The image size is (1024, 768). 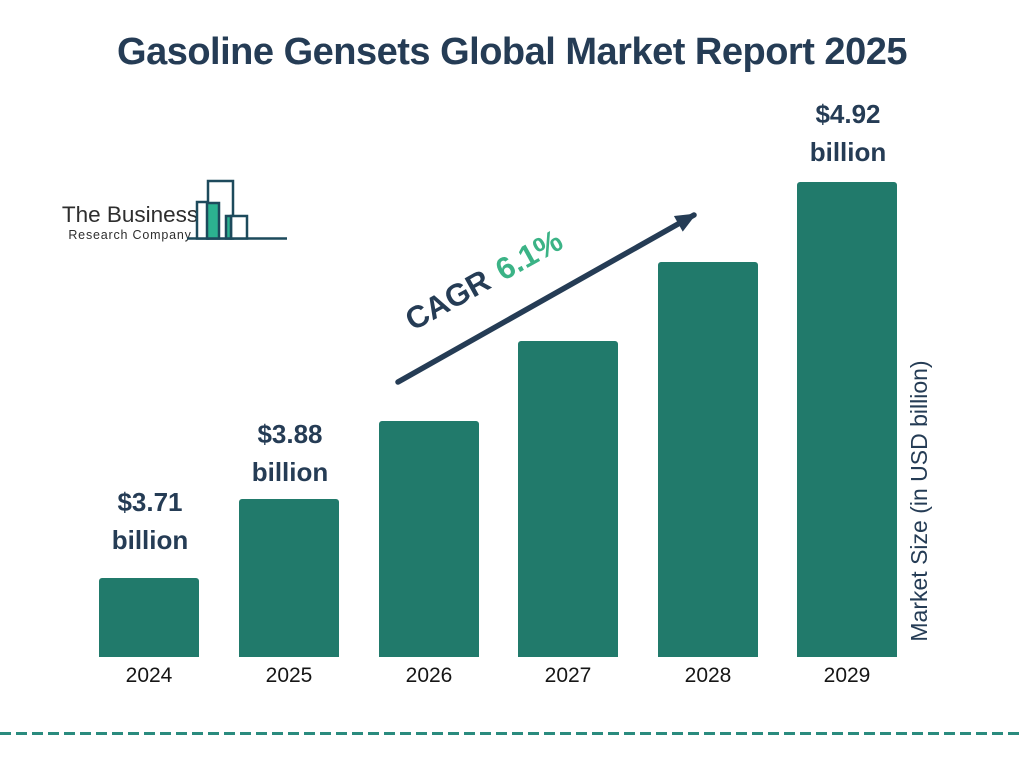 What do you see at coordinates (848, 152) in the screenshot?
I see `value-label-2029-unit: billion` at bounding box center [848, 152].